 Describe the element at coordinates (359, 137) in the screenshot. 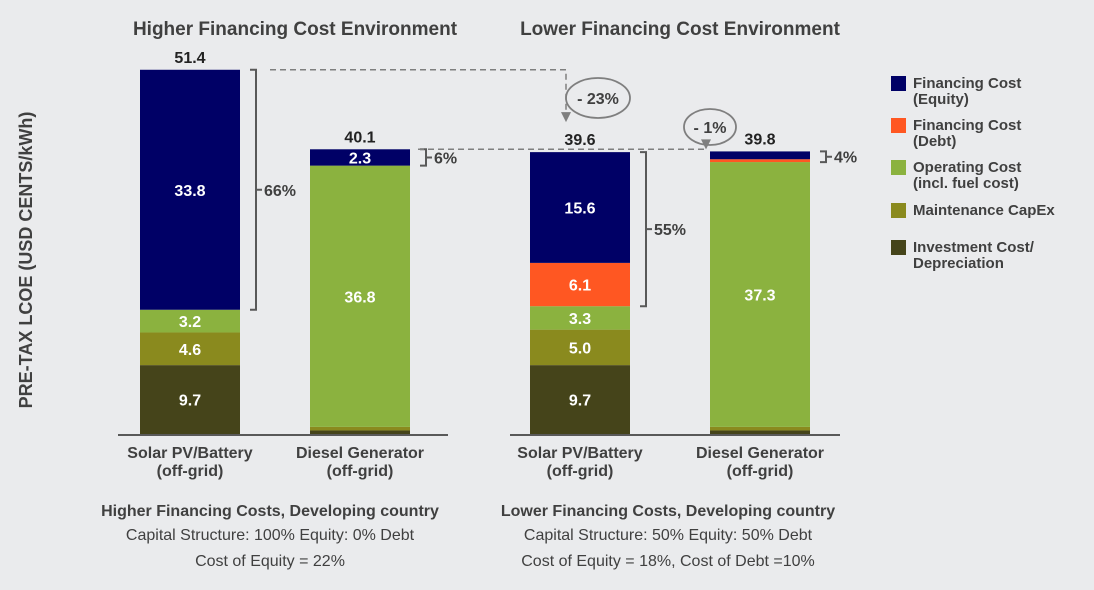

I see `bar-total-label: 40.1` at that location.